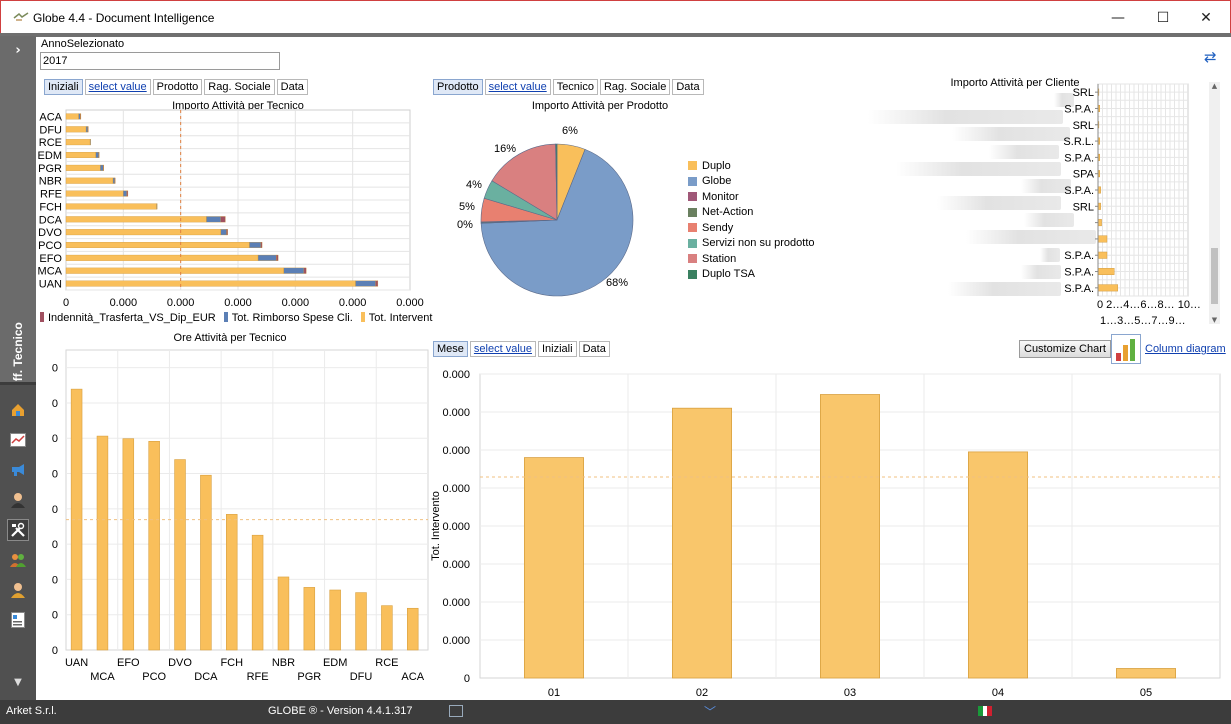  What do you see at coordinates (1214, 86) in the screenshot?
I see `scroll-up-icon: ▲` at bounding box center [1214, 86].